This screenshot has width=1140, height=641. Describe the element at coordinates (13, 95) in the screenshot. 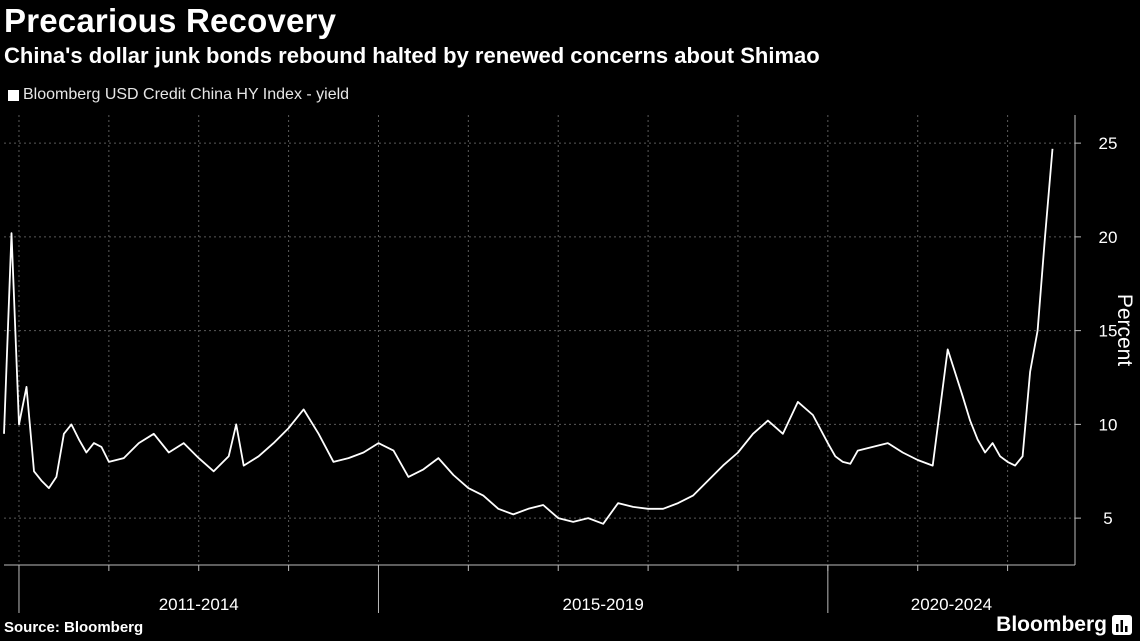

I see `legend-swatch` at that location.